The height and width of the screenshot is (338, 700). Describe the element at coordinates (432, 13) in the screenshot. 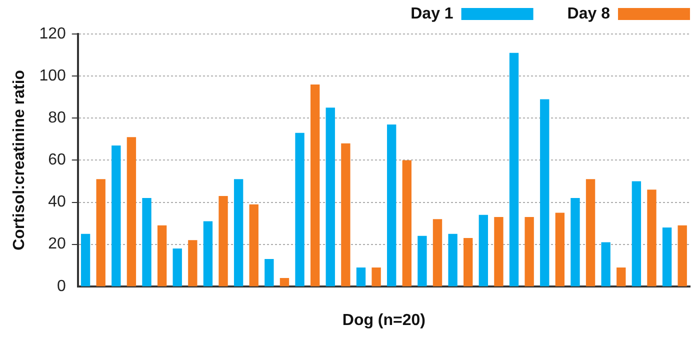

I see `legend-label: Day 1` at that location.